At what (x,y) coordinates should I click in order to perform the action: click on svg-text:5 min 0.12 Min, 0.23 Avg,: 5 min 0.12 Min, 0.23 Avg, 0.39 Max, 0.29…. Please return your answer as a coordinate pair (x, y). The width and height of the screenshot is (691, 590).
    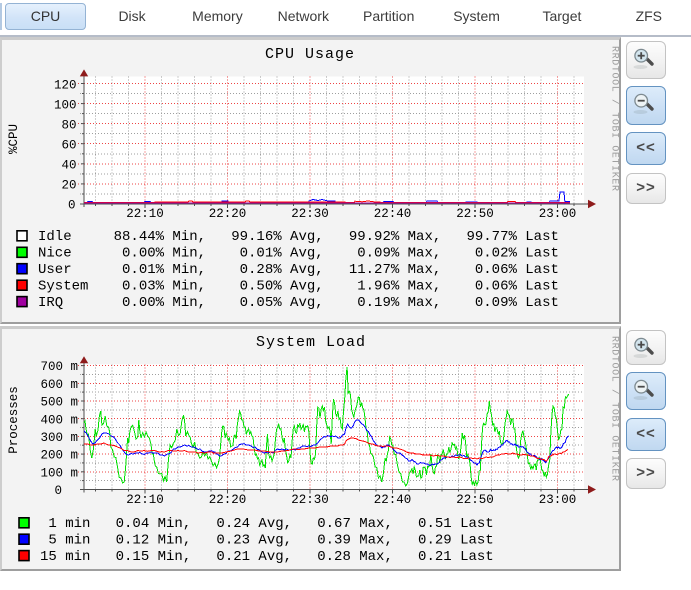
    Looking at the image, I should click on (267, 540).